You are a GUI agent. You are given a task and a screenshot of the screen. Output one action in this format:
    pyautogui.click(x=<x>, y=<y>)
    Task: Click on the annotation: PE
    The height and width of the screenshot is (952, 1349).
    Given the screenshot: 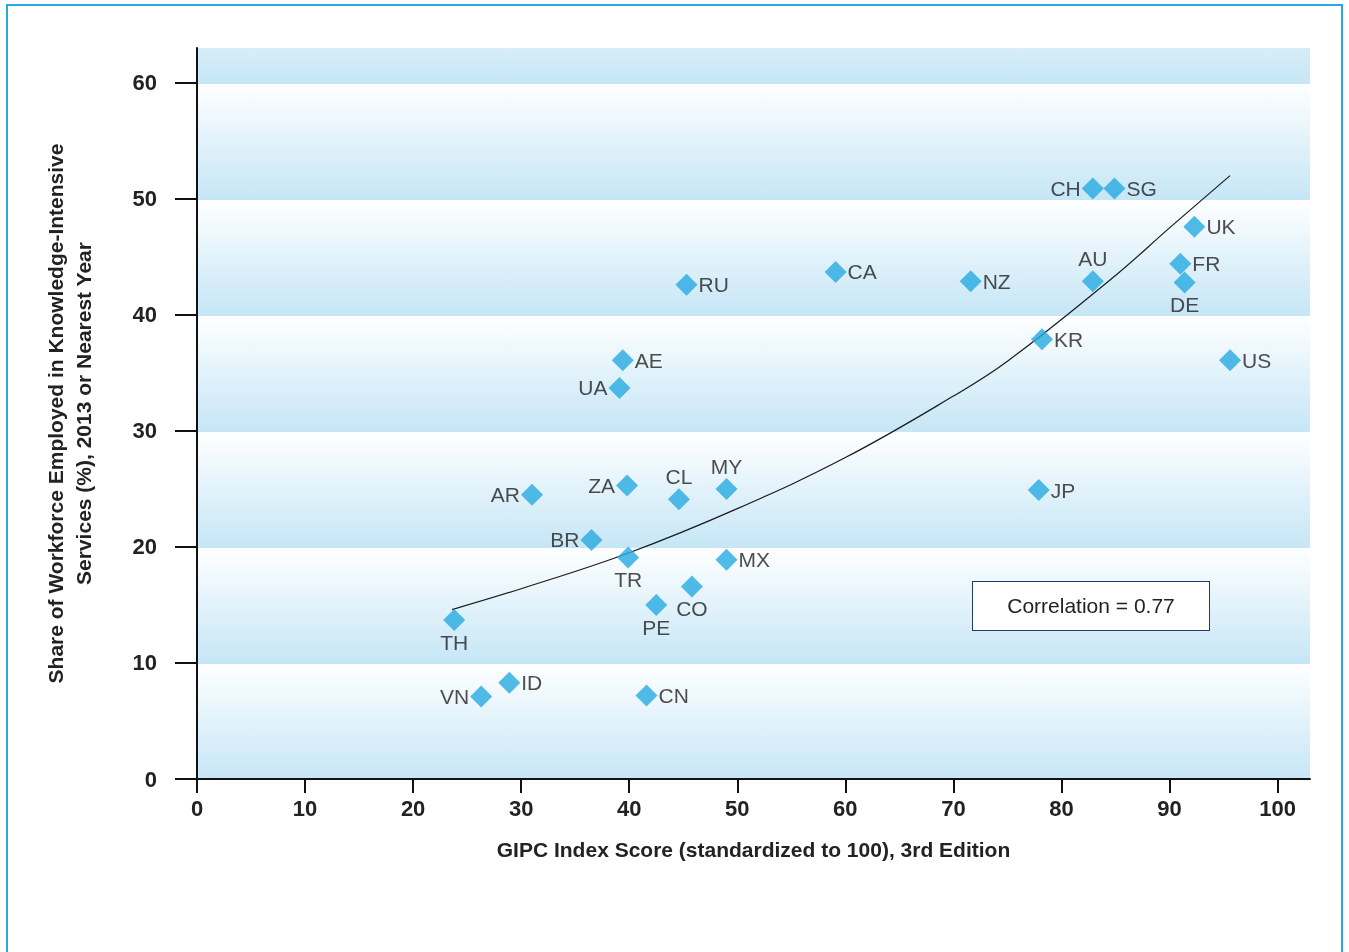 What is the action you would take?
    pyautogui.click(x=656, y=627)
    